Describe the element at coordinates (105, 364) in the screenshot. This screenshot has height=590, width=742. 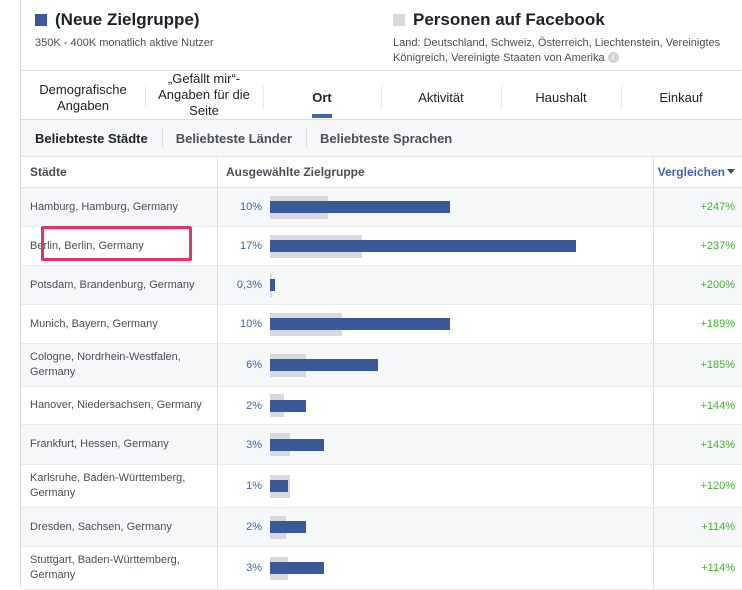
I see `city-name: Cologne, Nordrhein-Westfalen, Germany` at that location.